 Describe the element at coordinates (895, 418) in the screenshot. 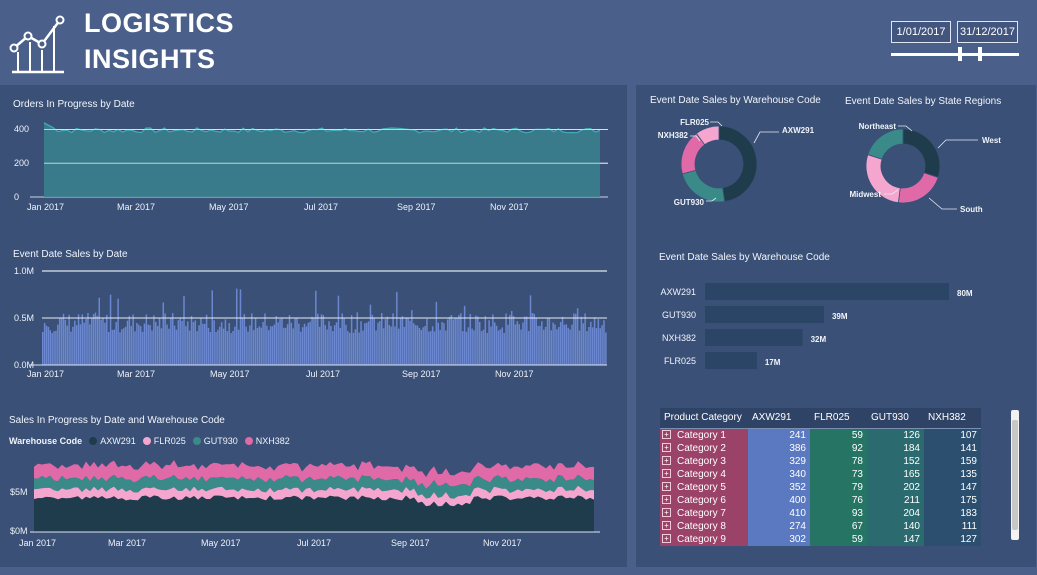

I see `header-gut930: GUT930` at that location.